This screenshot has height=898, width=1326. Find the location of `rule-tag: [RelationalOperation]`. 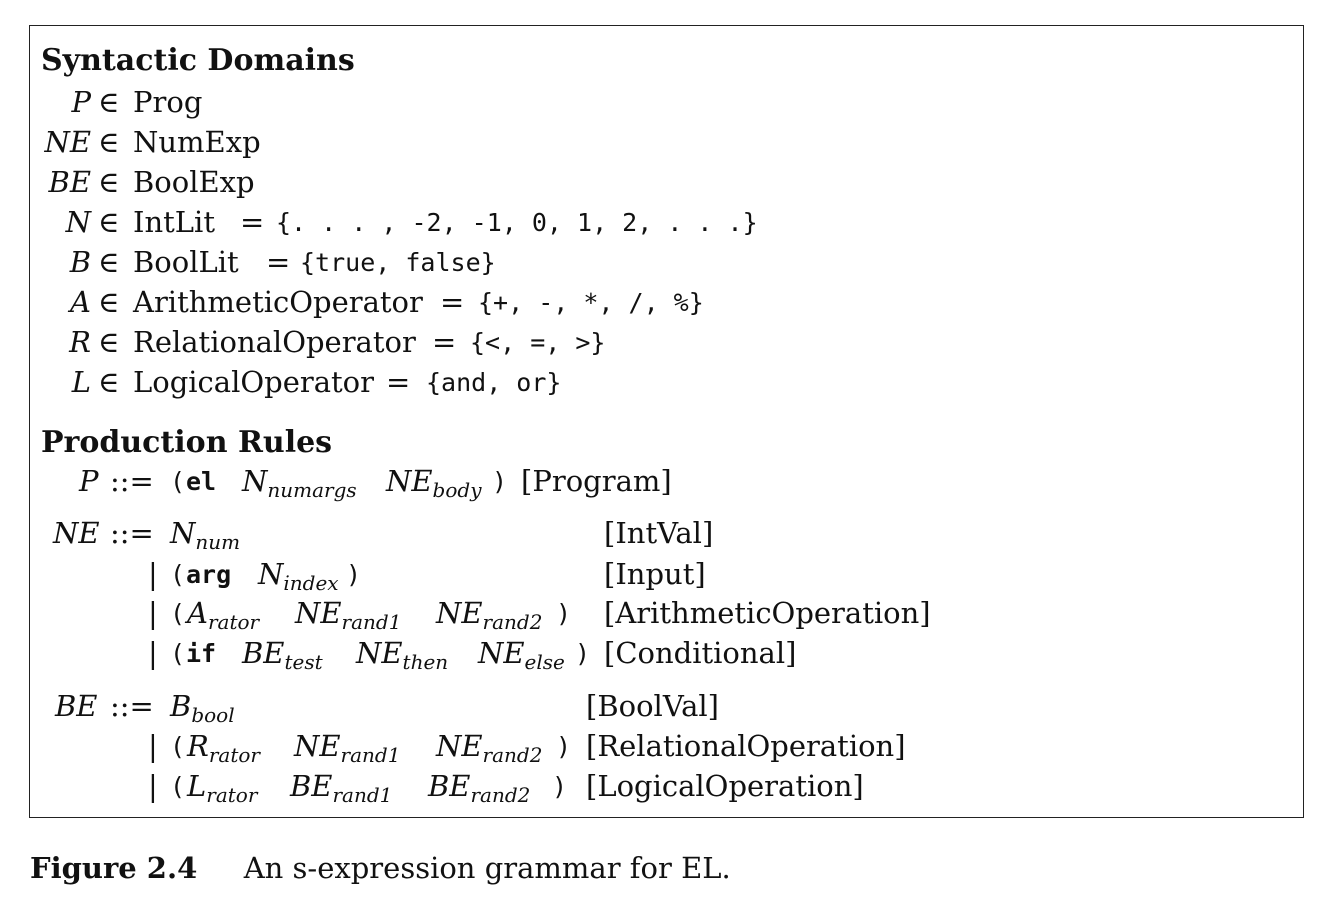

rule-tag: [RelationalOperation] is located at coordinates (746, 746).